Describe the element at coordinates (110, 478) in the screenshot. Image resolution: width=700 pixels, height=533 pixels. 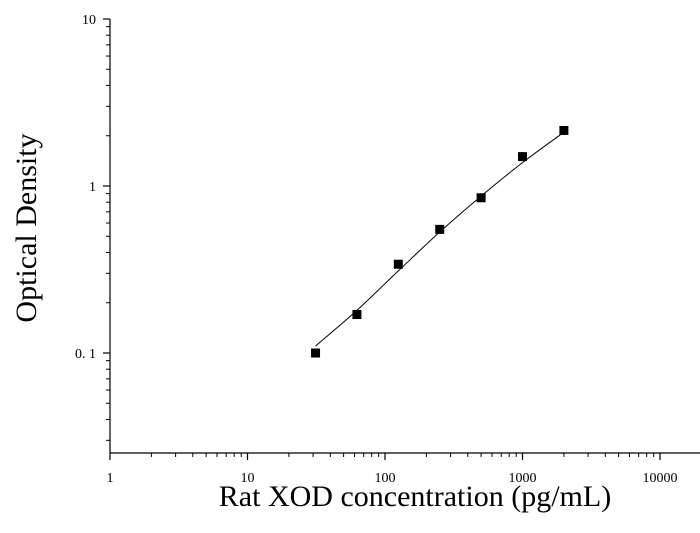
I see `x-tick-label: 1` at that location.